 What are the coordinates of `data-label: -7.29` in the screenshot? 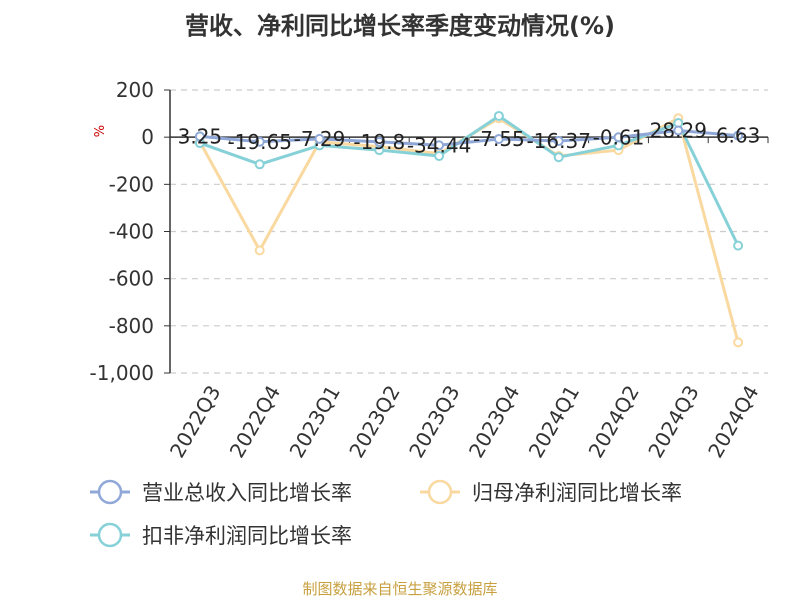 It's located at (320, 139).